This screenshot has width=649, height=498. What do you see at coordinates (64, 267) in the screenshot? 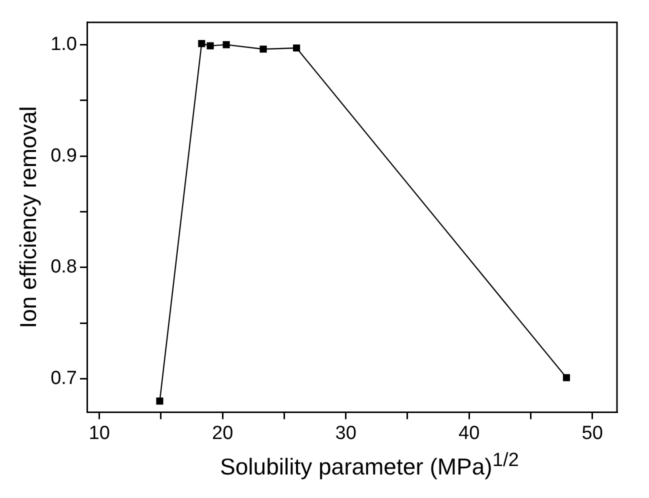
I see `y-tick-label: 0.8` at bounding box center [64, 267].